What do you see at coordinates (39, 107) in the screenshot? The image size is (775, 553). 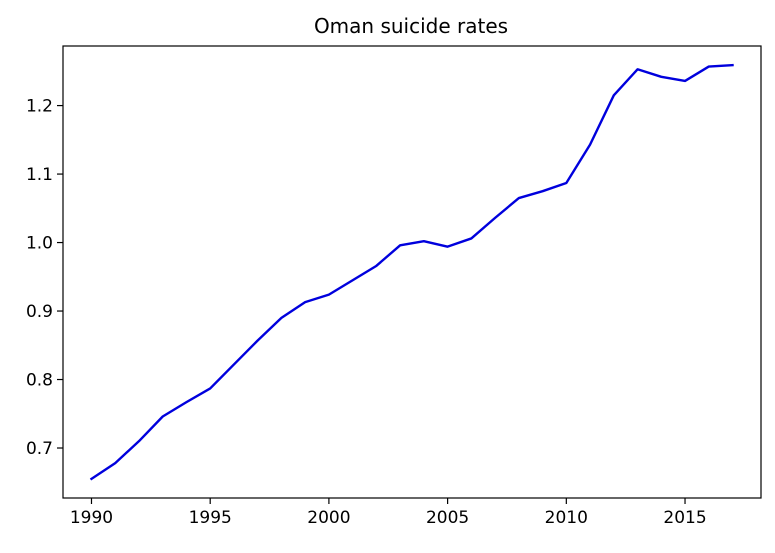 I see `y-tick-label: 1.2` at bounding box center [39, 107].